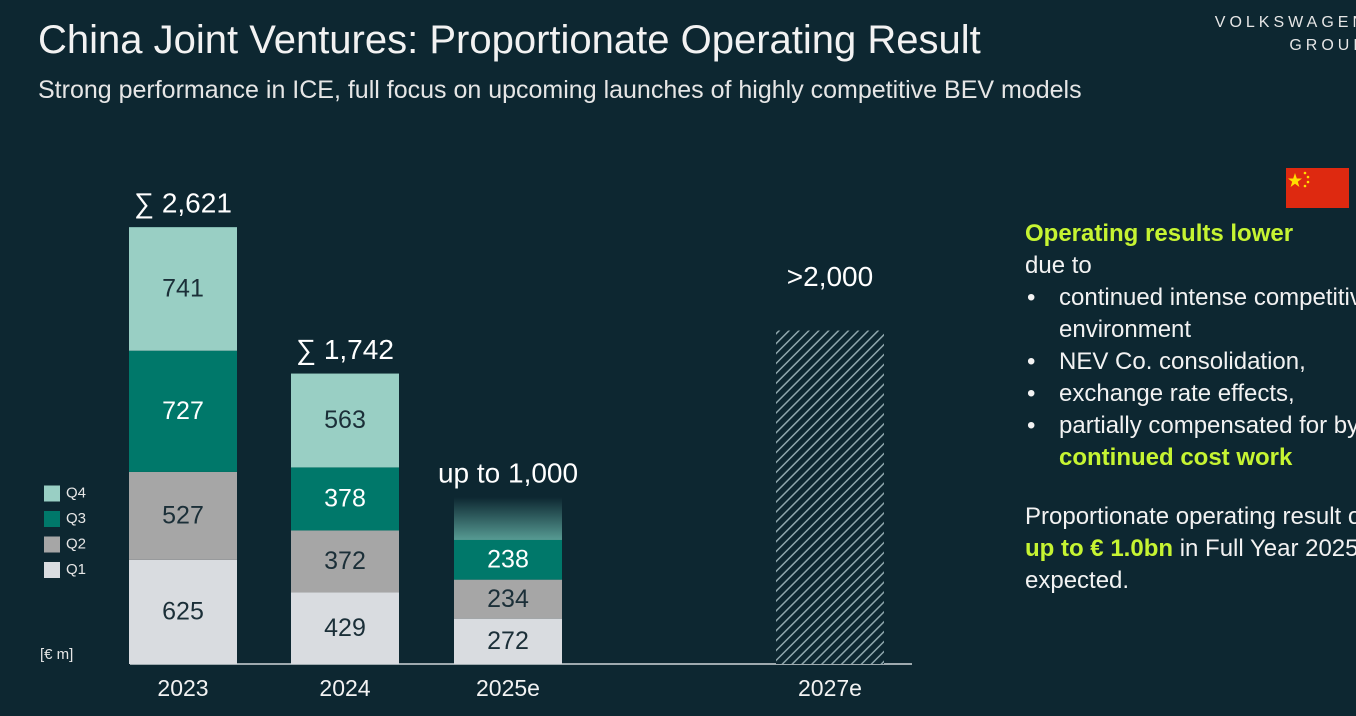  What do you see at coordinates (1190, 564) in the screenshot?
I see `conclusion-text: in Full Year 2025 expected.` at bounding box center [1190, 564].